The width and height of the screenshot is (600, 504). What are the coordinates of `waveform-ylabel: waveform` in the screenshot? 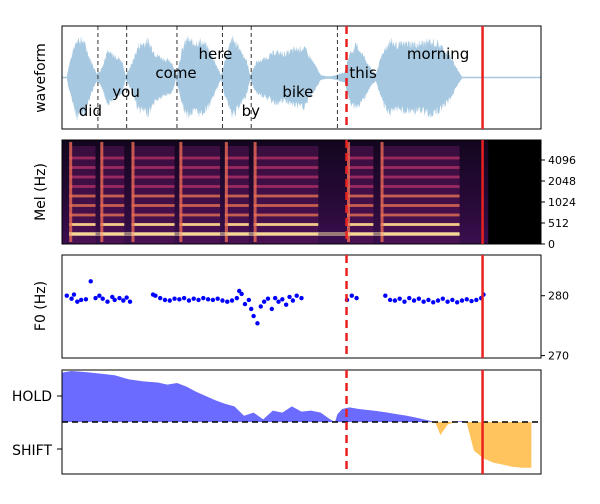 It's located at (41, 78).